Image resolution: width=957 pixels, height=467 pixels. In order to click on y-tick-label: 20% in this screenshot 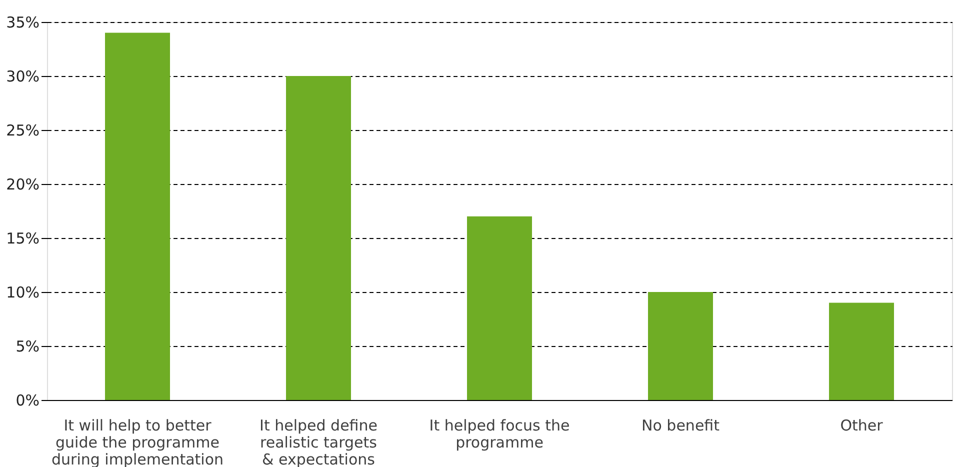, I will do `click(23, 185)`.